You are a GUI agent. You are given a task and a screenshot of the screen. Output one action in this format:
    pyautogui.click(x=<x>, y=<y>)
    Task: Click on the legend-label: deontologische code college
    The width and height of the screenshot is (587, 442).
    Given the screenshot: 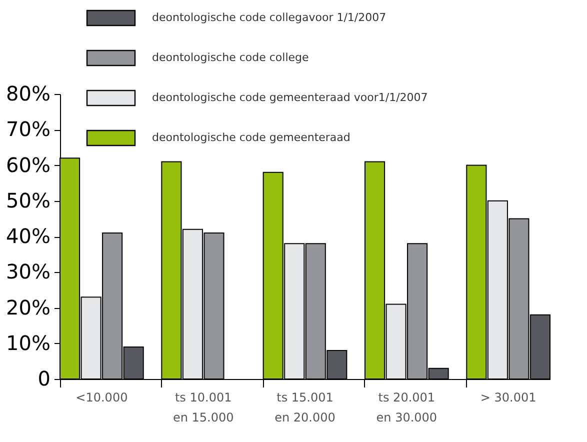 What is the action you would take?
    pyautogui.click(x=230, y=57)
    